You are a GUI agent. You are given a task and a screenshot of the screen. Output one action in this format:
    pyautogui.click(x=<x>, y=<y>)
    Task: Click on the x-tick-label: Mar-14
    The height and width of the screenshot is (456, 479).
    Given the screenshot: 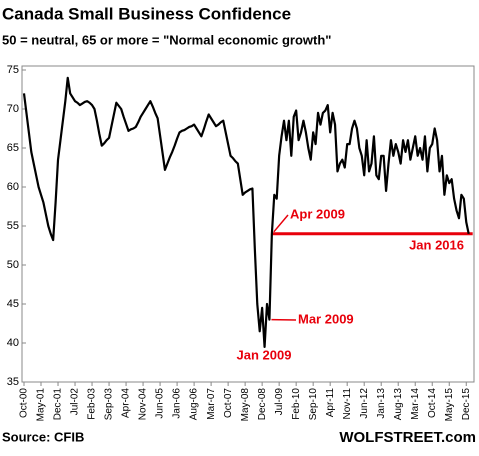 What is the action you would take?
    pyautogui.click(x=415, y=404)
    